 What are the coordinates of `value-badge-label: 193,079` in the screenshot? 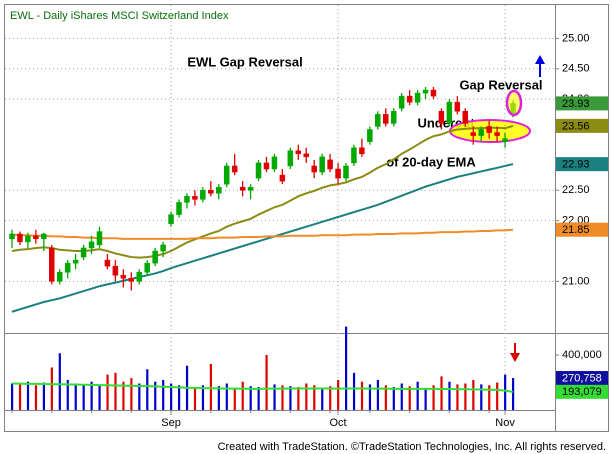 It's located at (582, 392).